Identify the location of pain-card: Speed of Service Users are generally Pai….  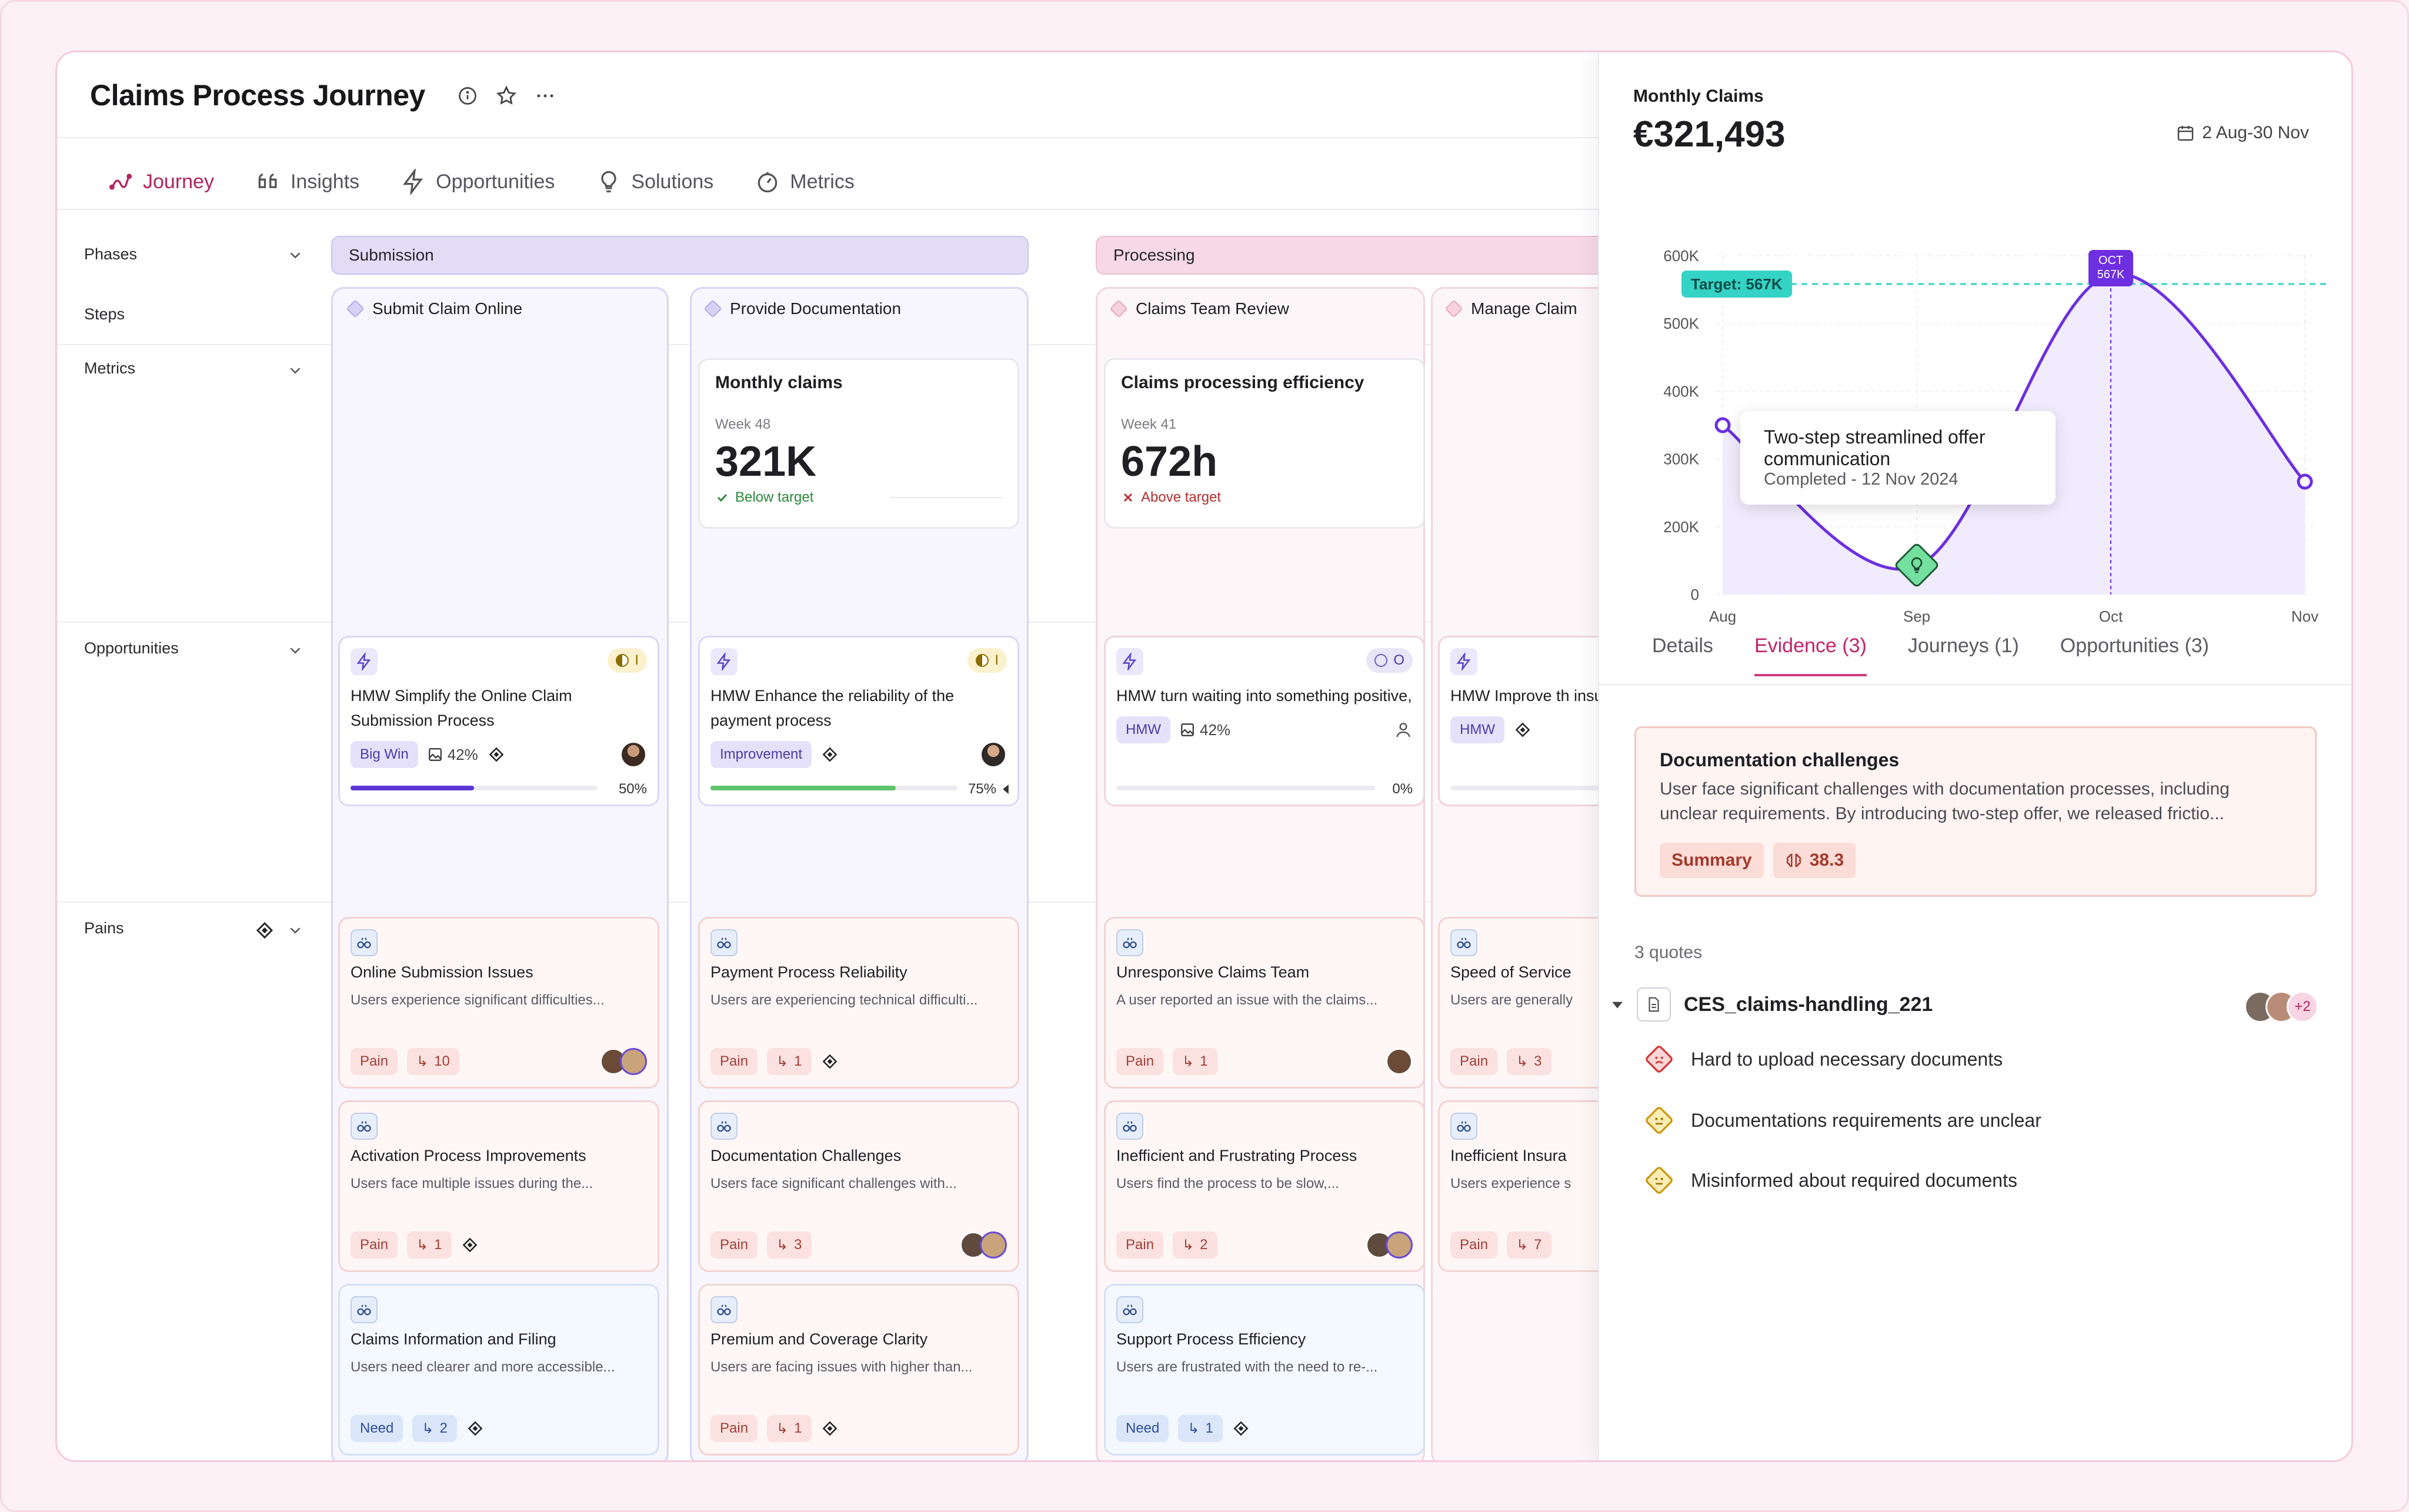
(1532, 1003).